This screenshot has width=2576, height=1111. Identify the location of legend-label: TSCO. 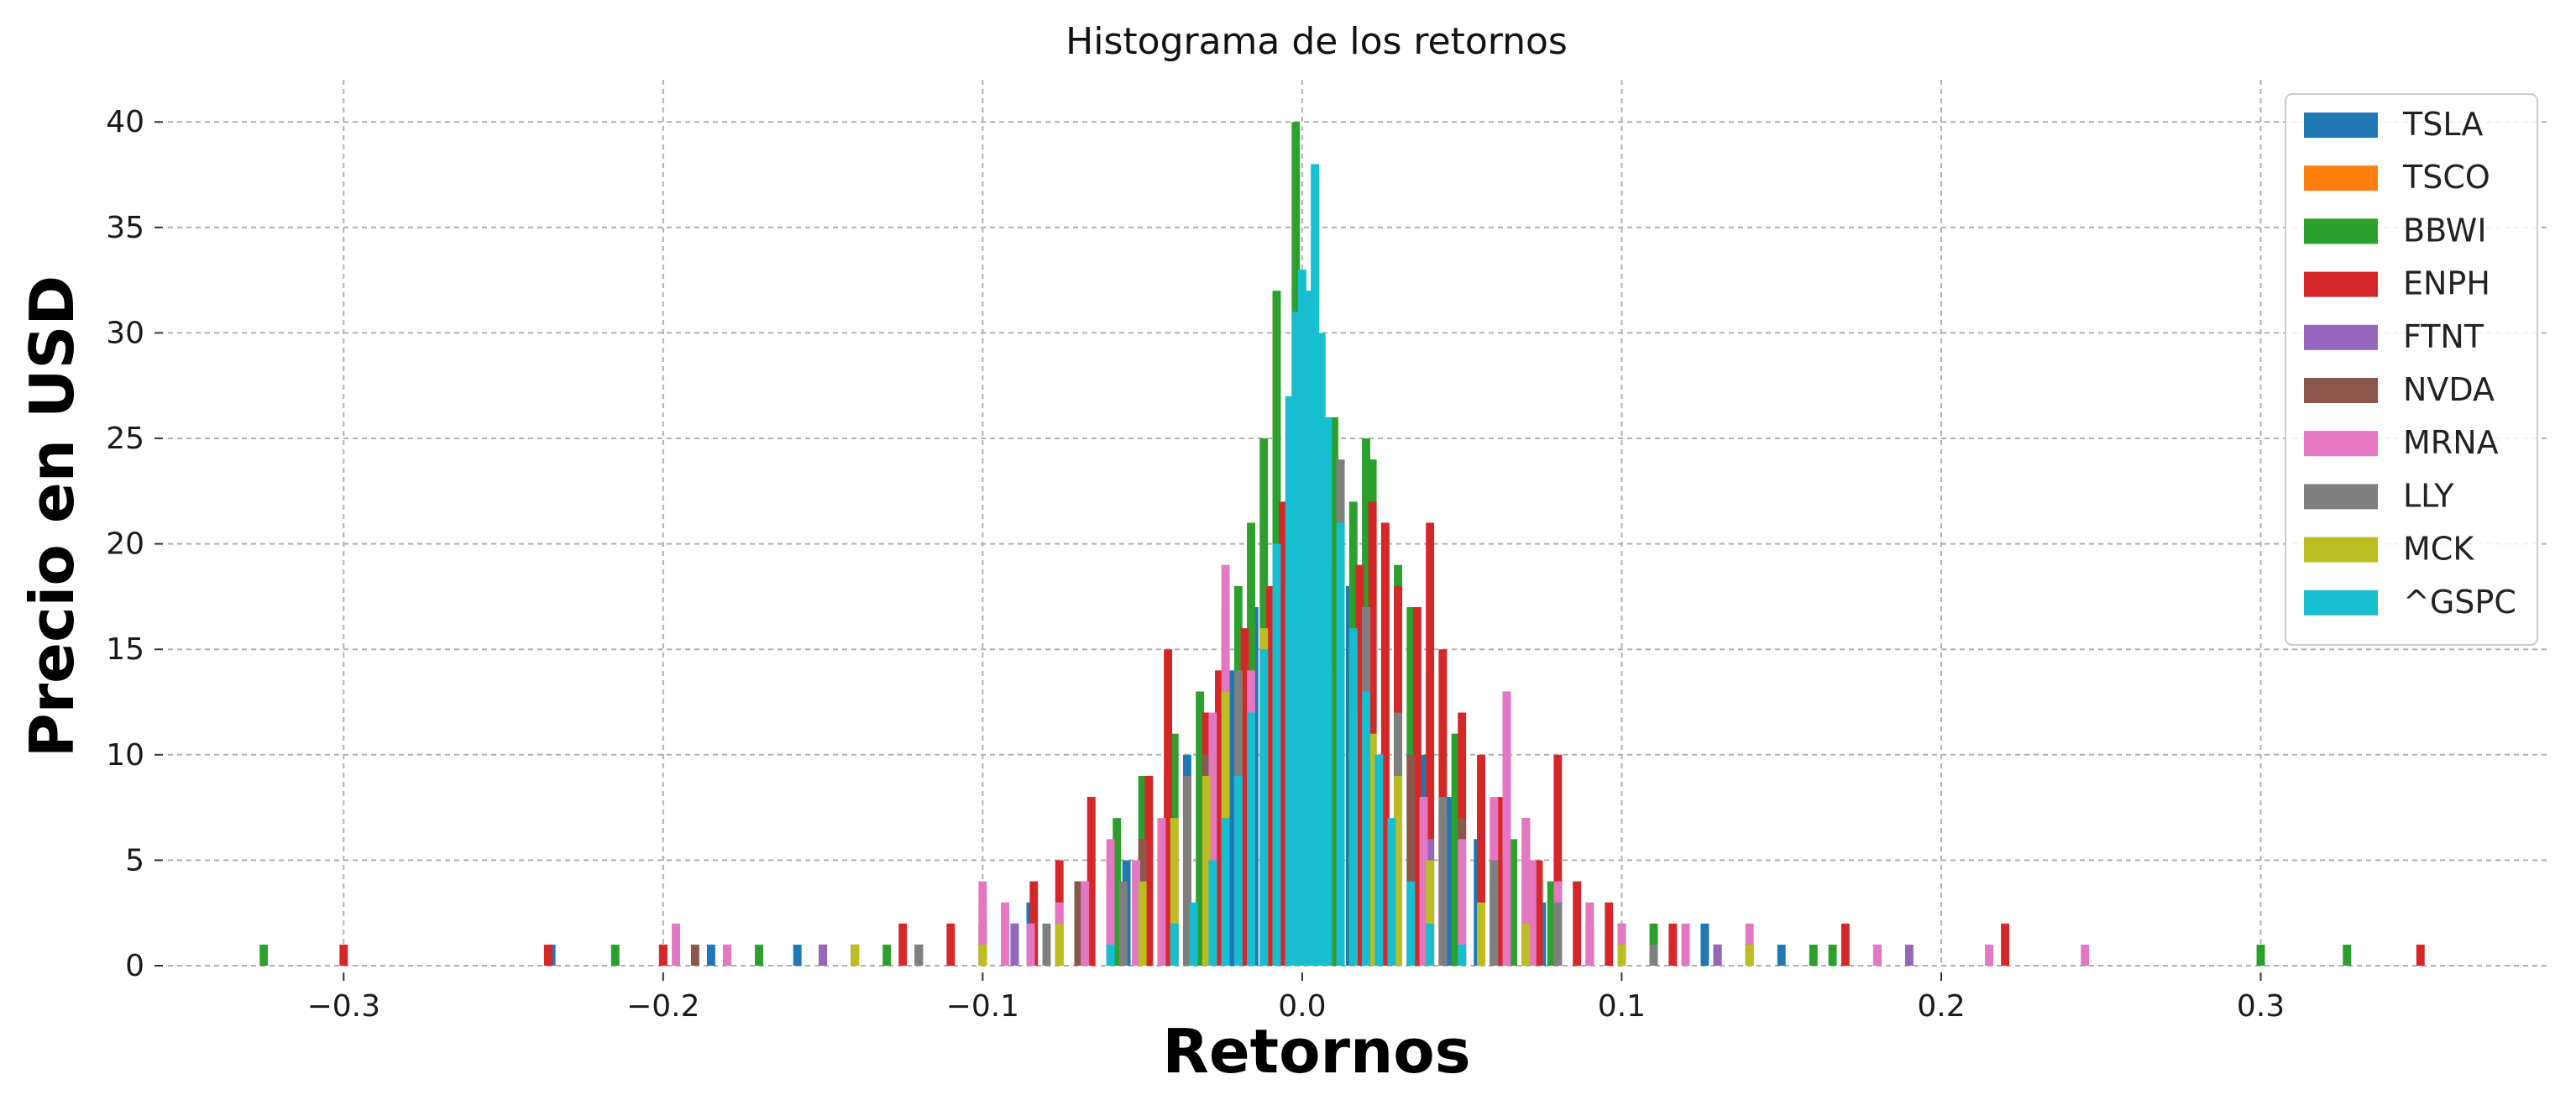
(2446, 177).